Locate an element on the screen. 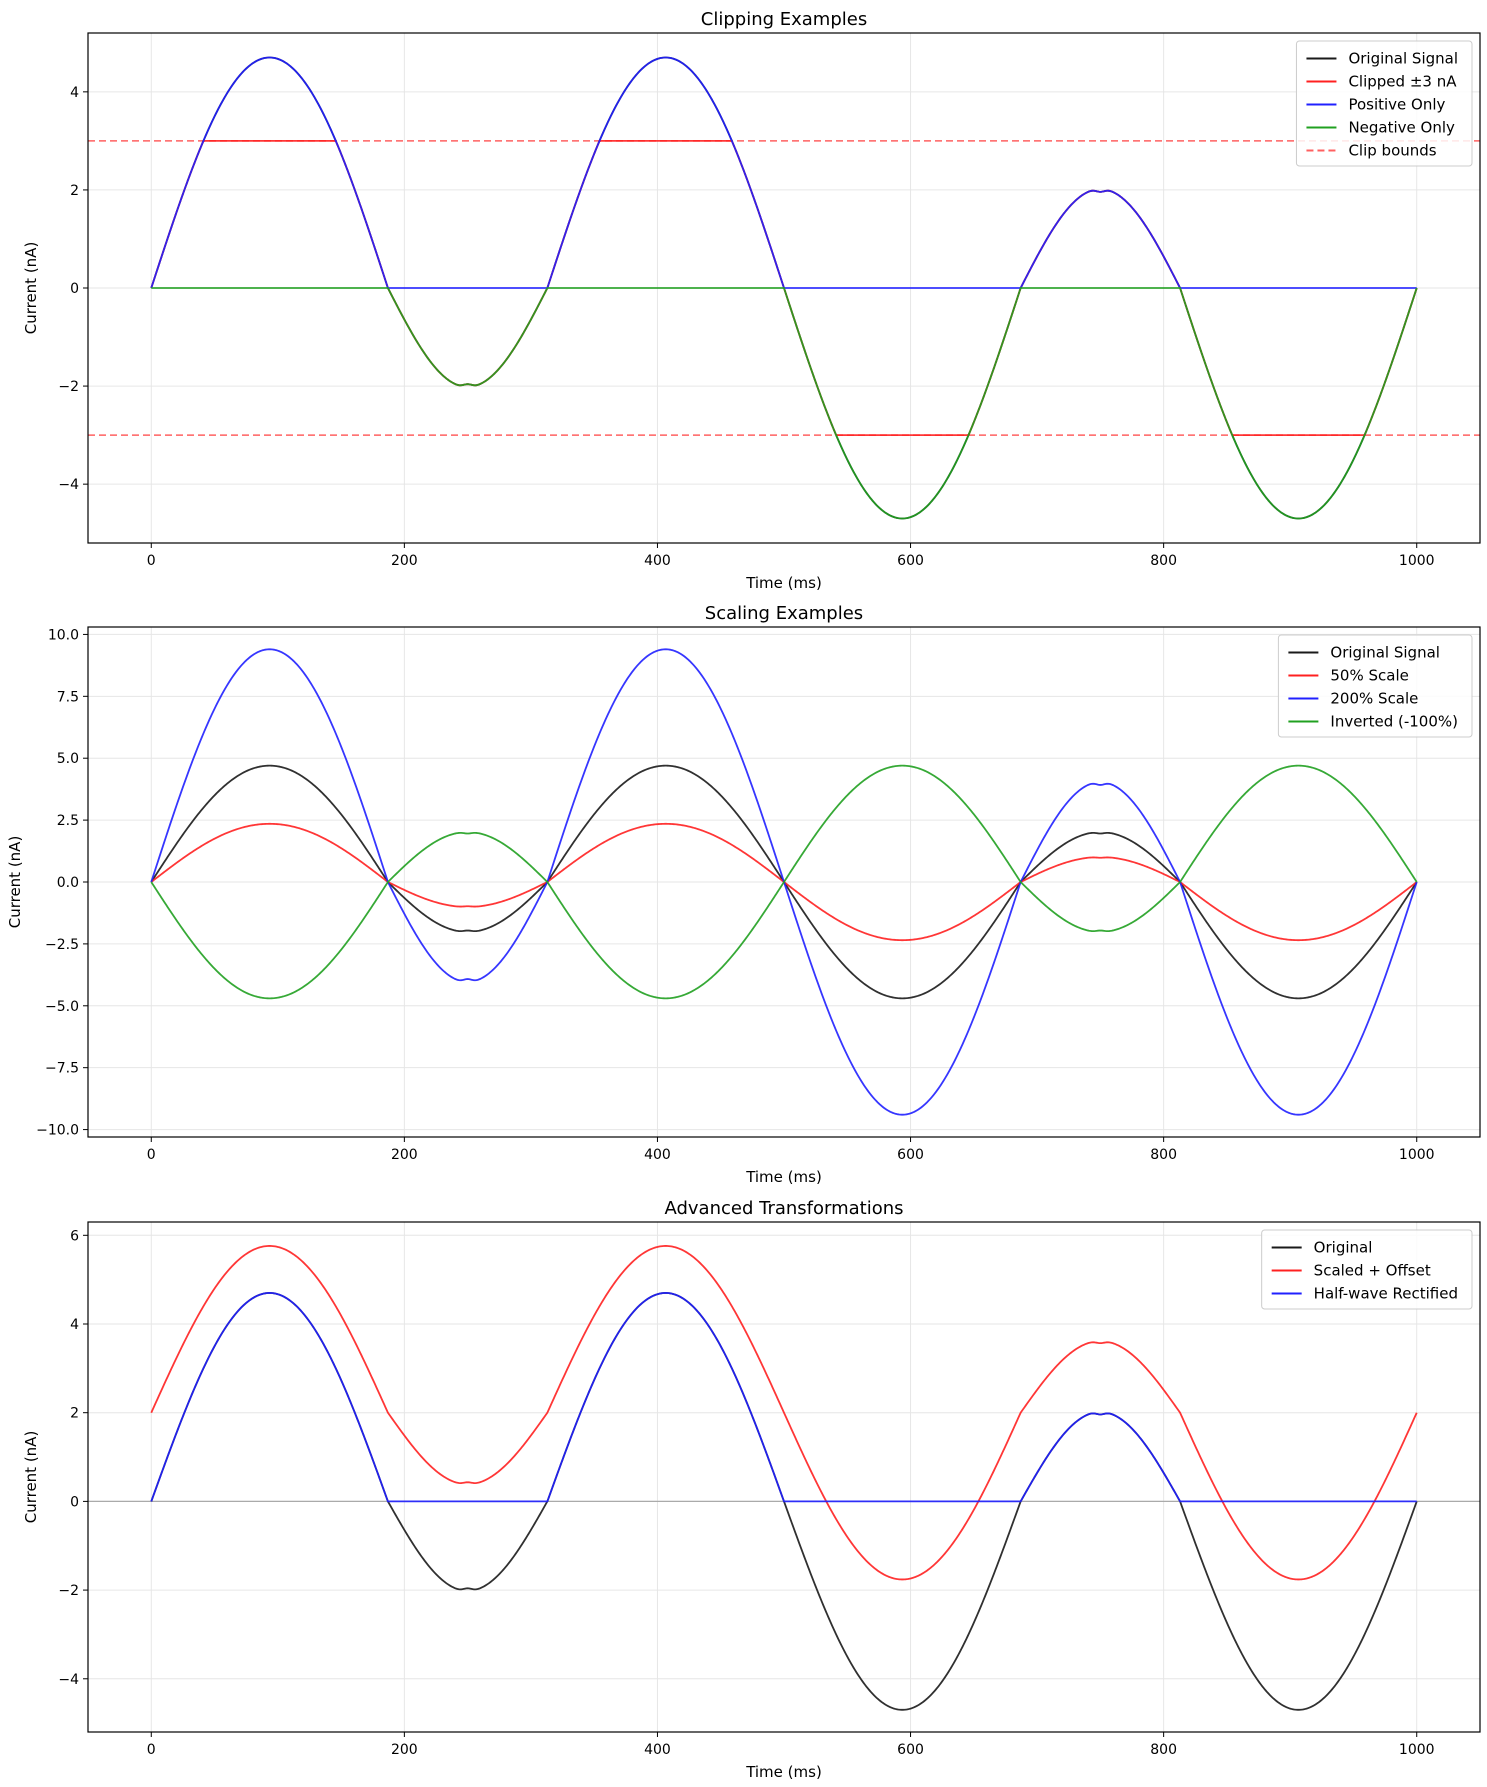 The width and height of the screenshot is (1487, 1787). y-tick-label: −5.0 is located at coordinates (62, 1007).